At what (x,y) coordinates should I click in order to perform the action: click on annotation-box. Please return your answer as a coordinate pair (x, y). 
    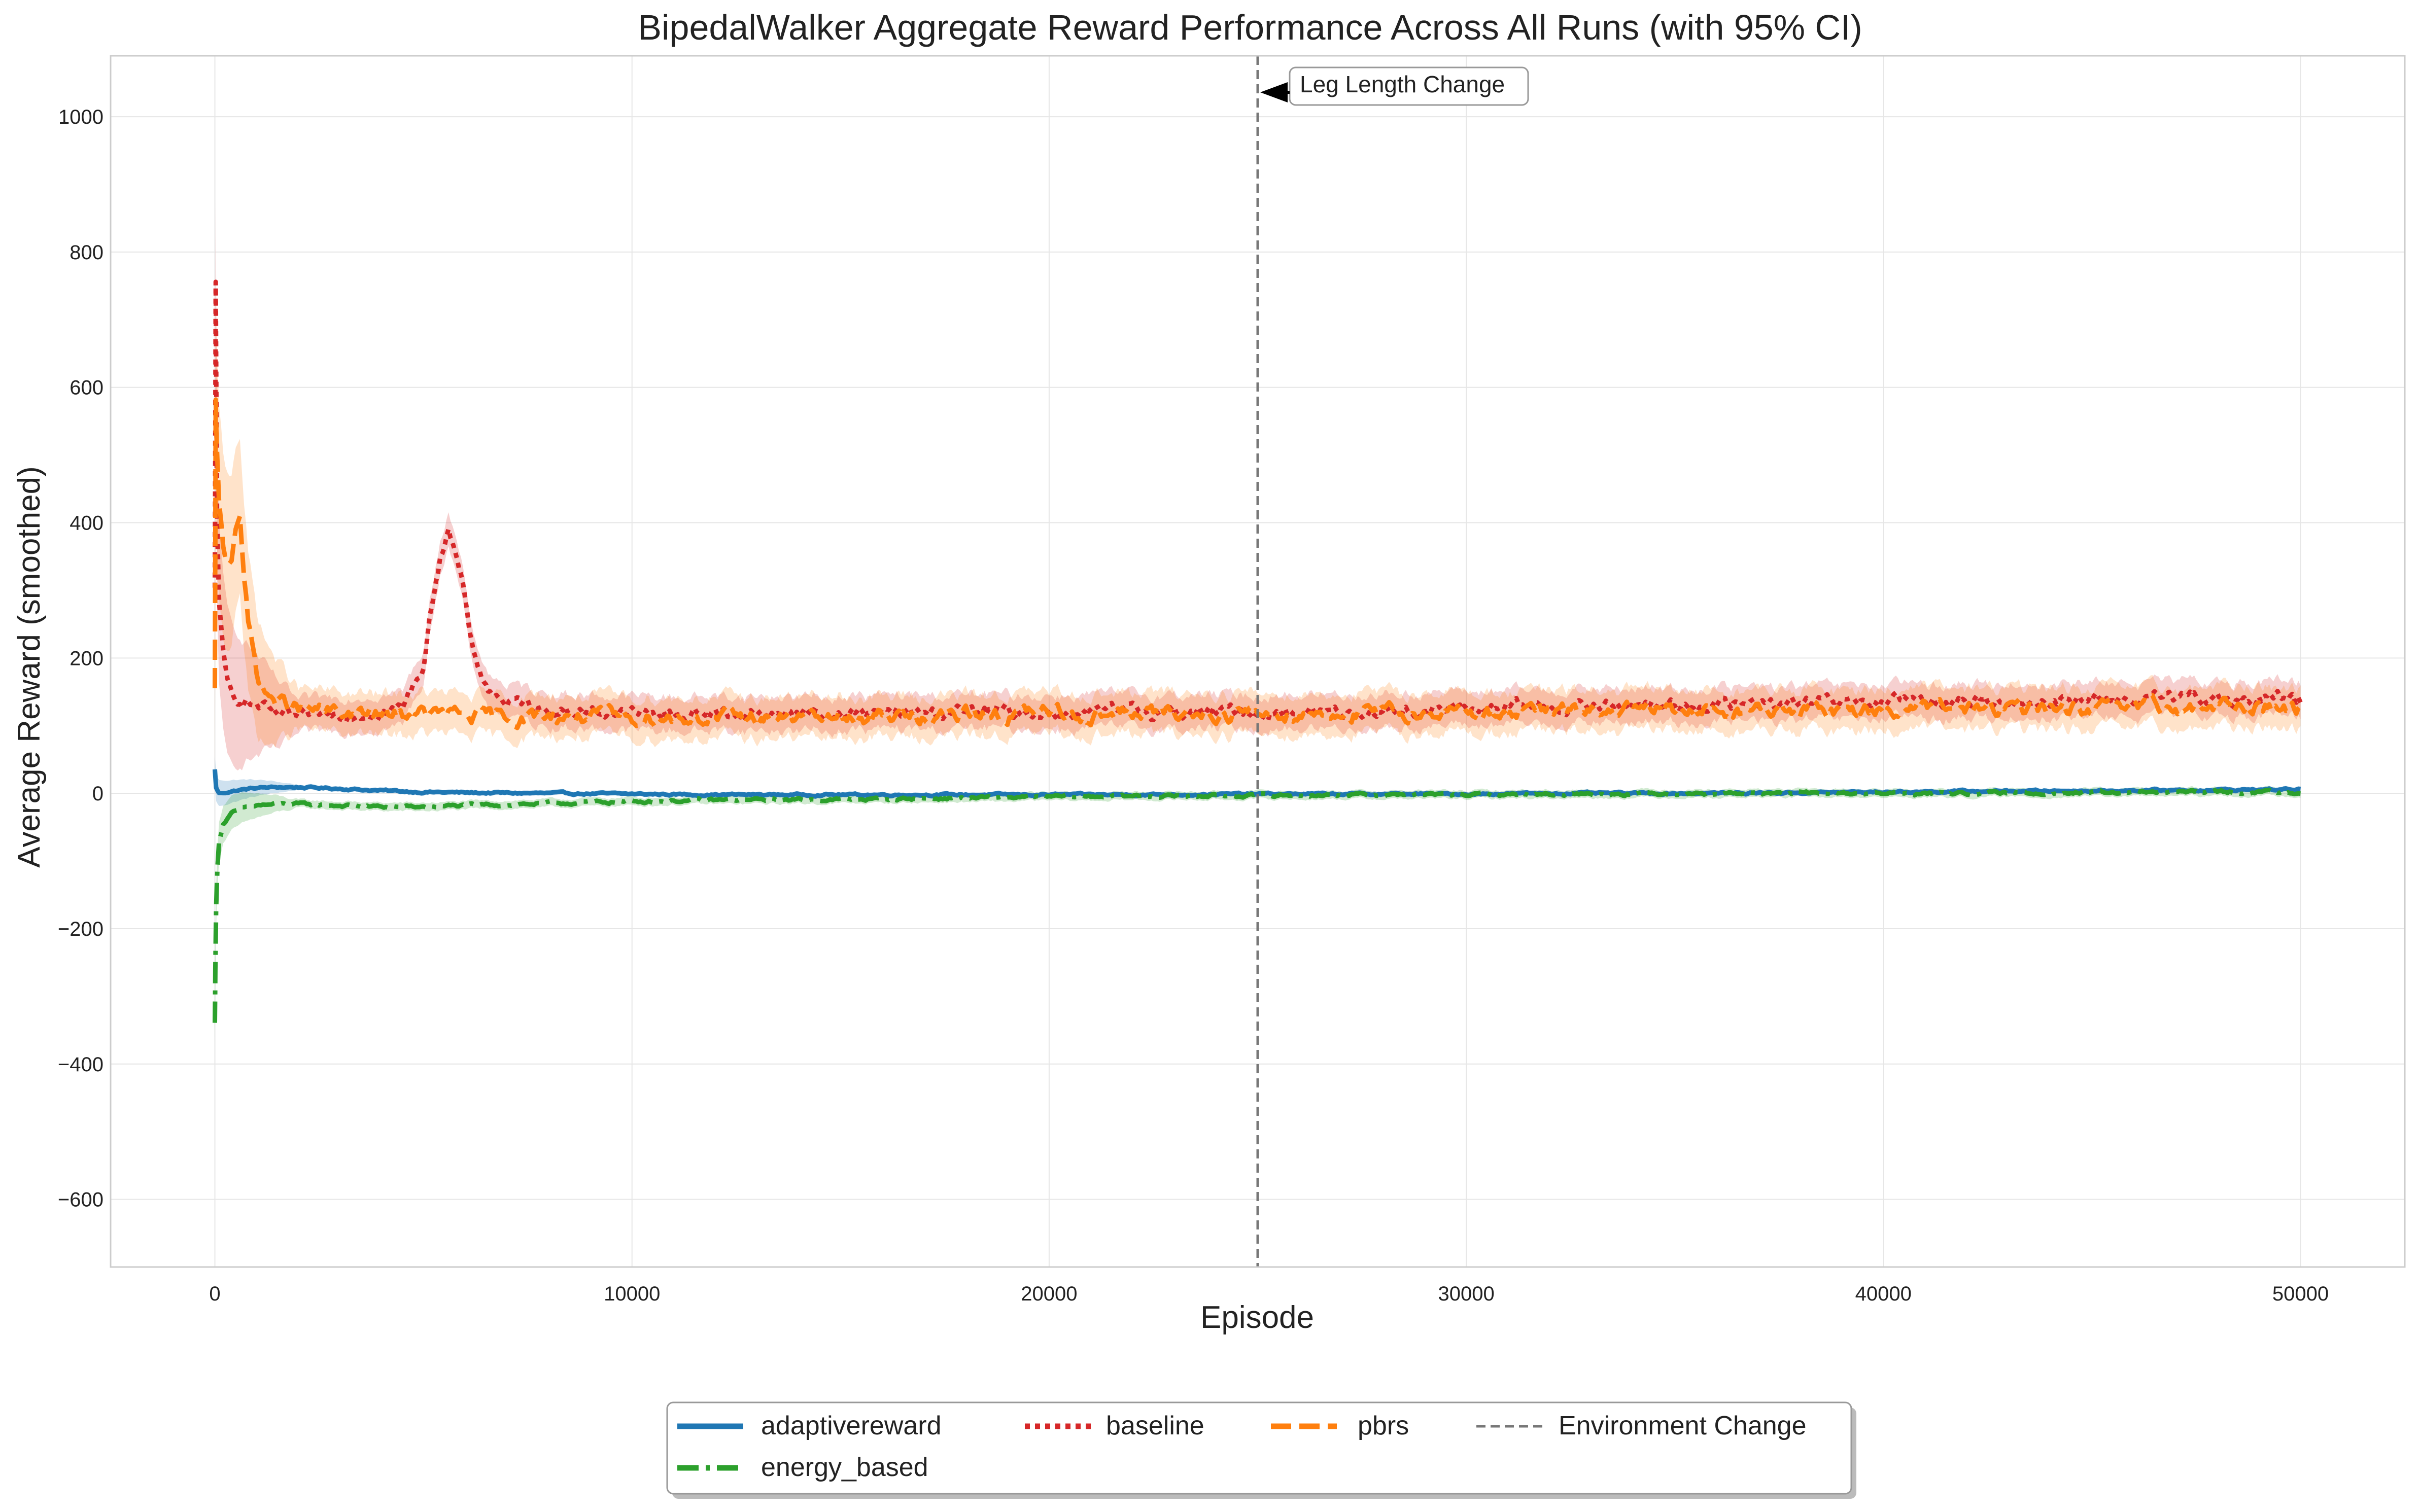
    Looking at the image, I should click on (1409, 86).